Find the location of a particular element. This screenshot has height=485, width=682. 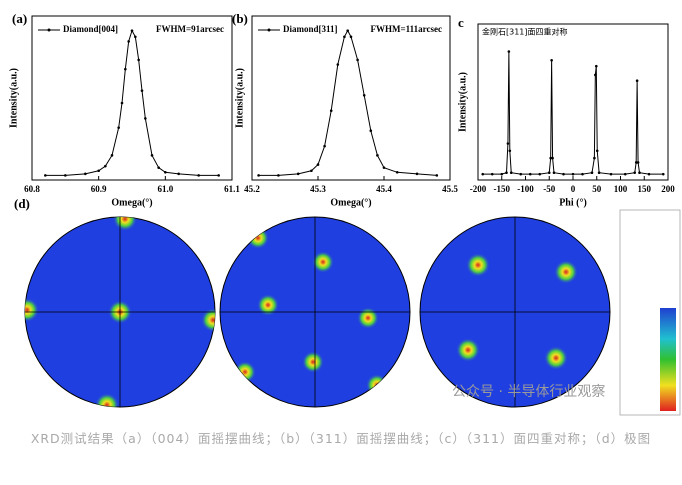

x-tick-label: 45.2 is located at coordinates (252, 189).